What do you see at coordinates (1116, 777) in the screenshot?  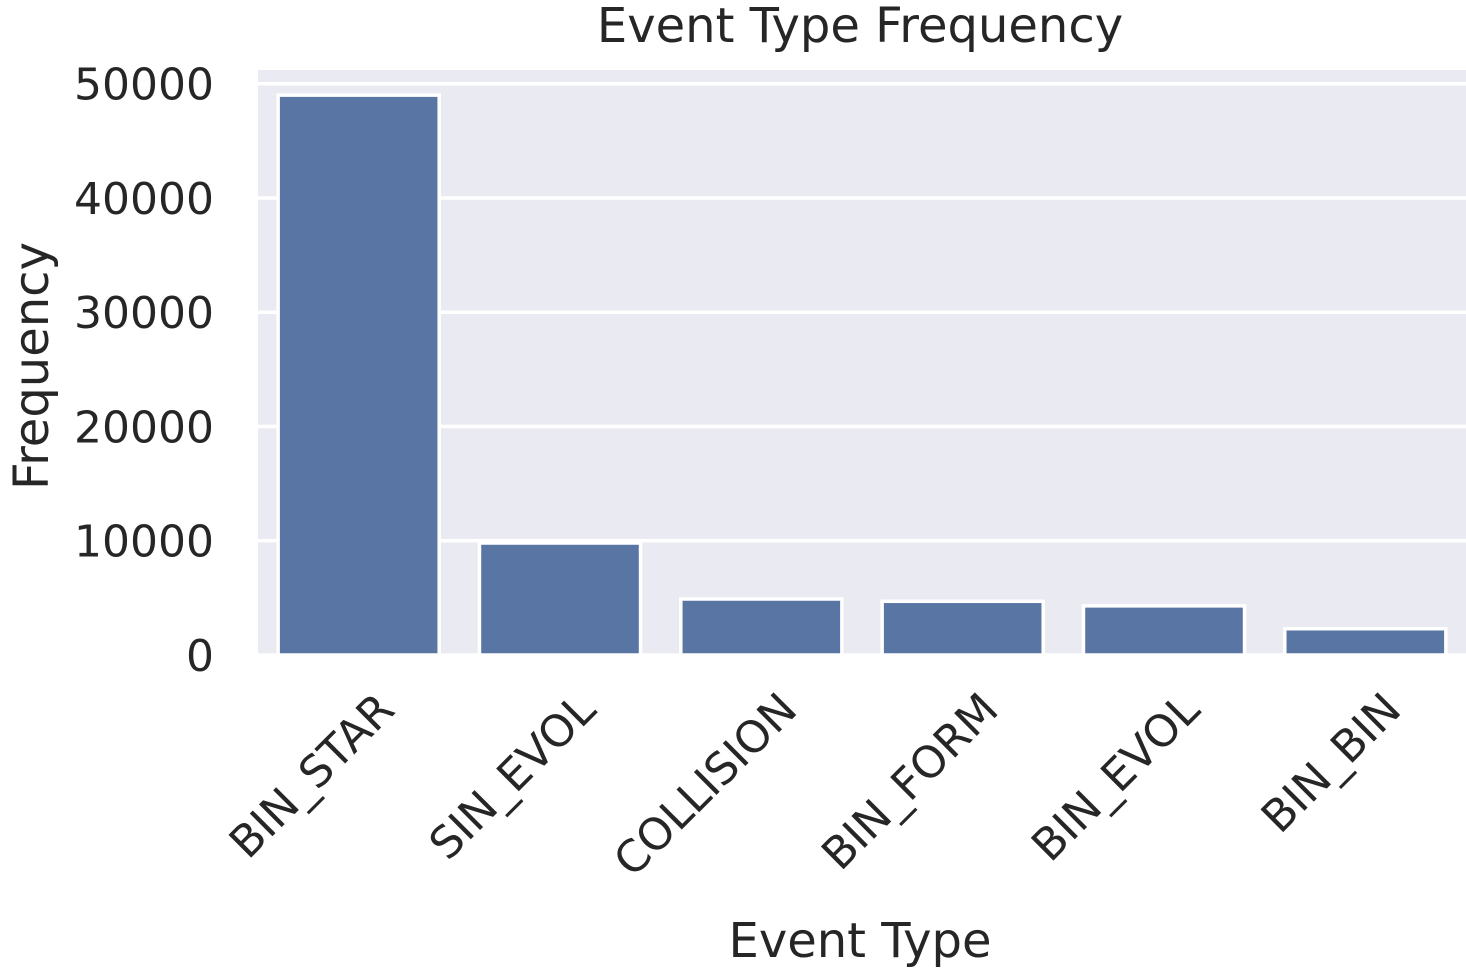 I see `x-tick-label: BIN_EVOL` at bounding box center [1116, 777].